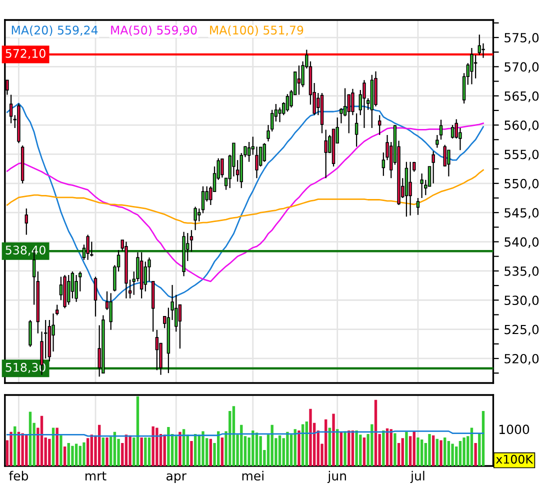 Image resolution: width=545 pixels, height=500 pixels. I want to click on text: MA(100) 551,79, so click(257, 30).